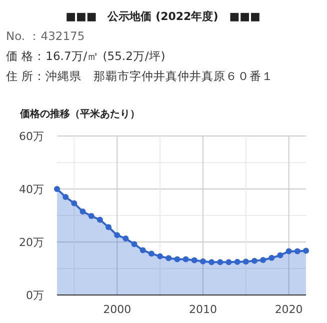  I want to click on y-tick-label: 0万, so click(35, 295).